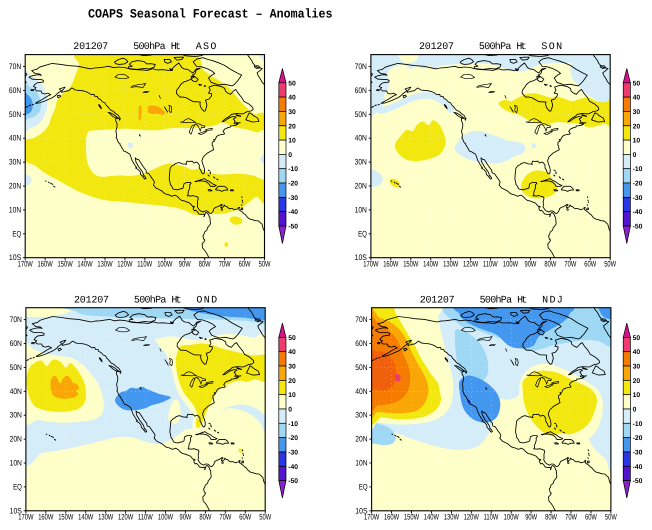 The image size is (652, 530). What do you see at coordinates (638, 467) in the screenshot?
I see `svg-text: -40` at bounding box center [638, 467].